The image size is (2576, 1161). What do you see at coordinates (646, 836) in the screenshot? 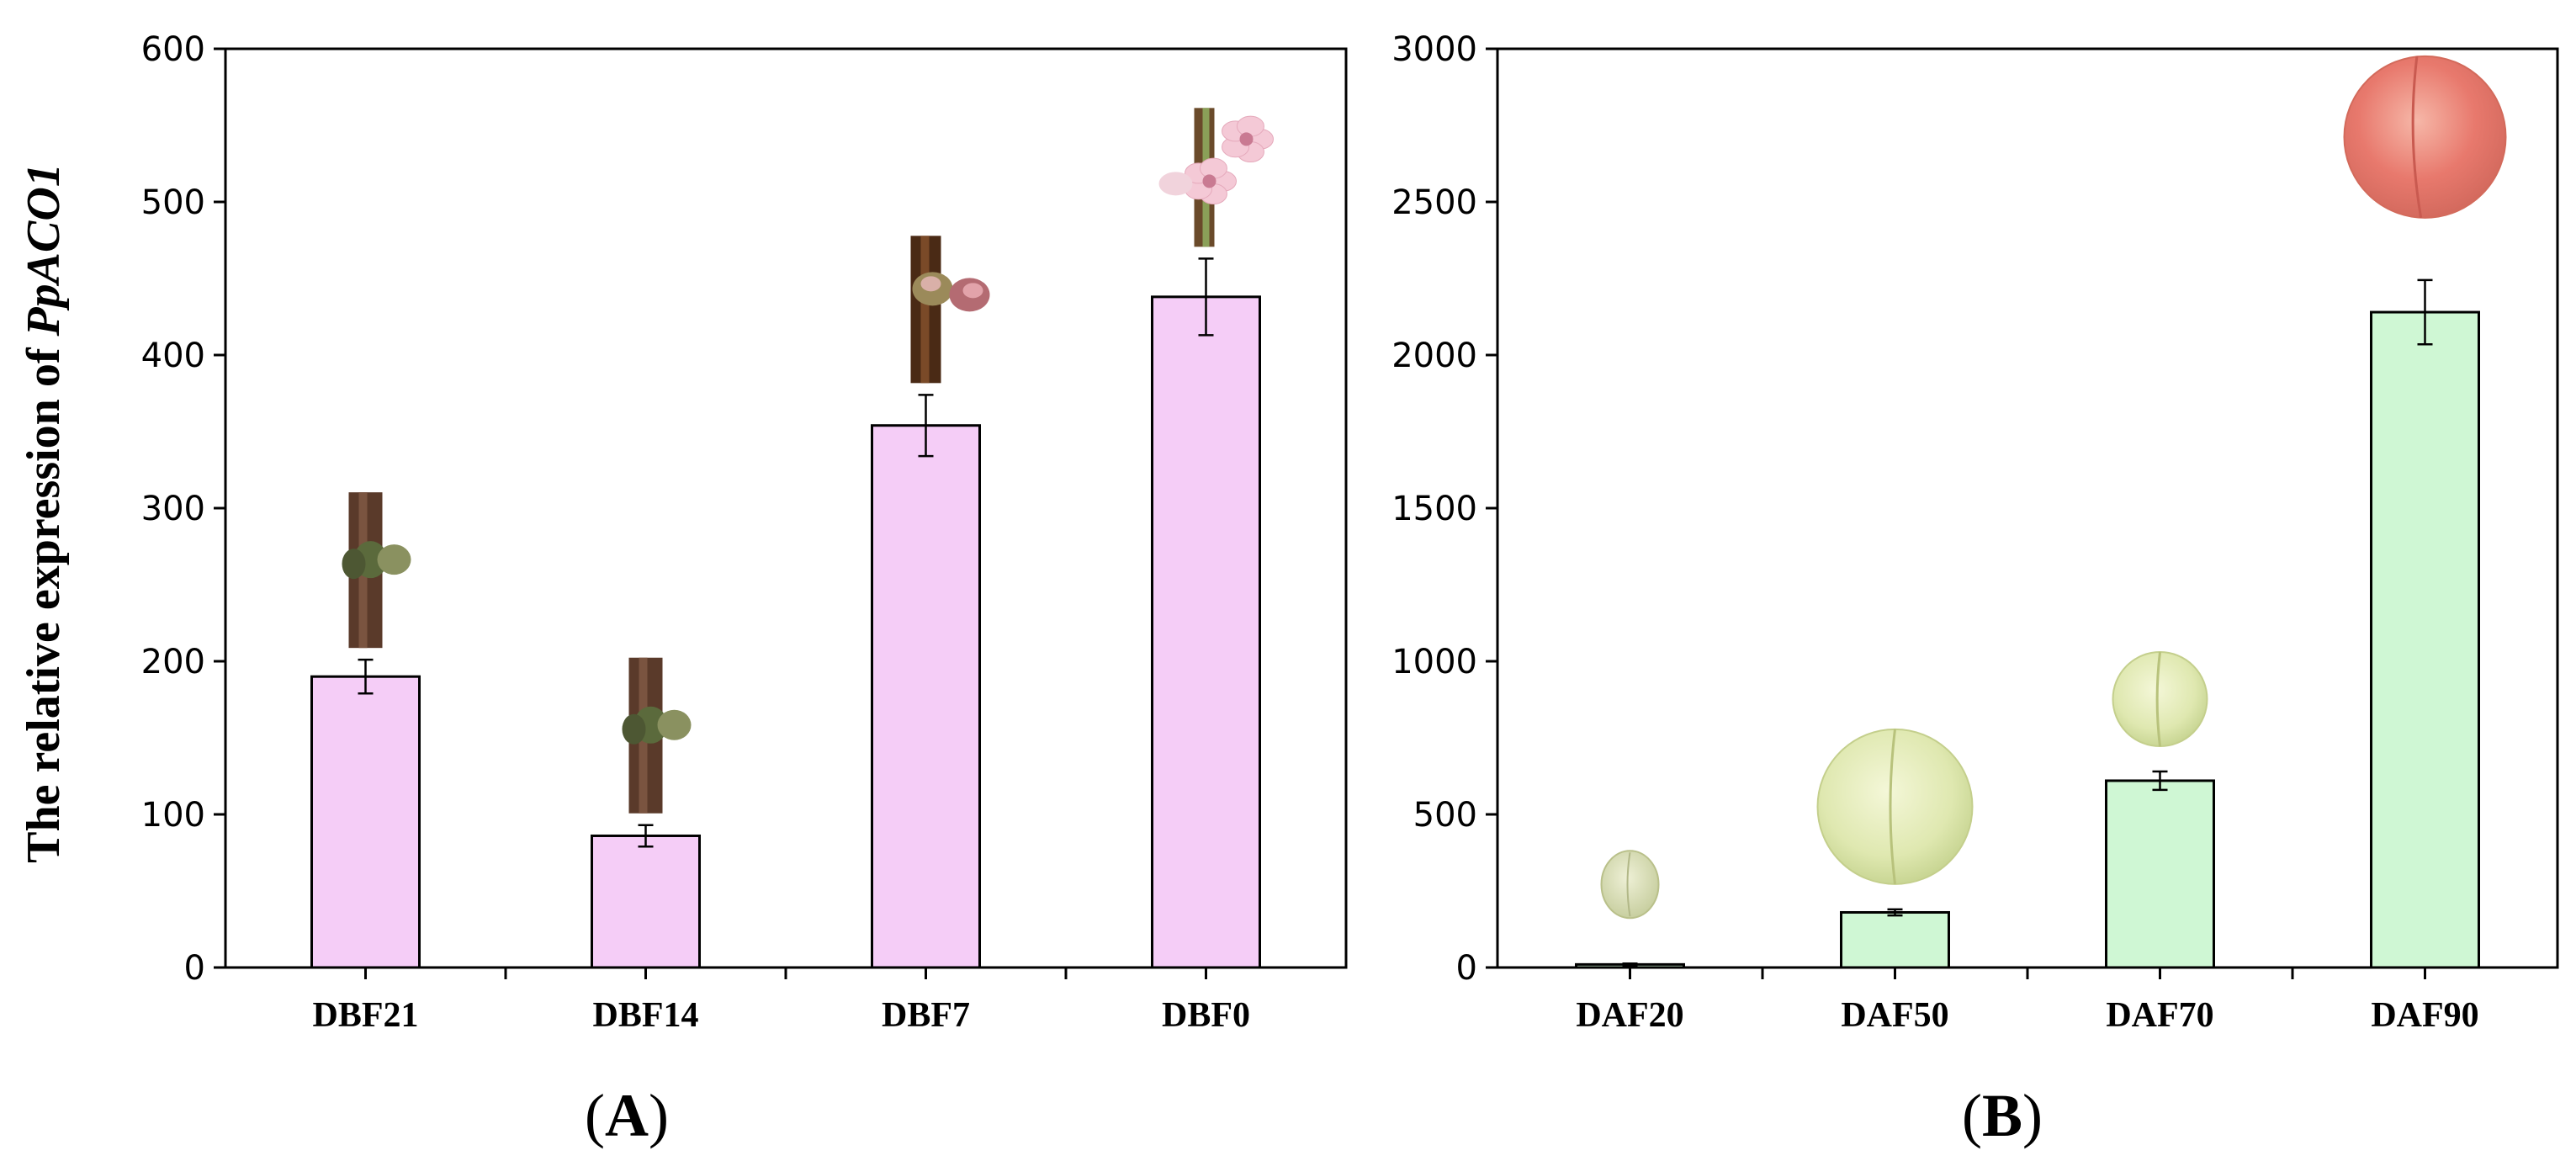
I see `error-bar-dbf14` at bounding box center [646, 836].